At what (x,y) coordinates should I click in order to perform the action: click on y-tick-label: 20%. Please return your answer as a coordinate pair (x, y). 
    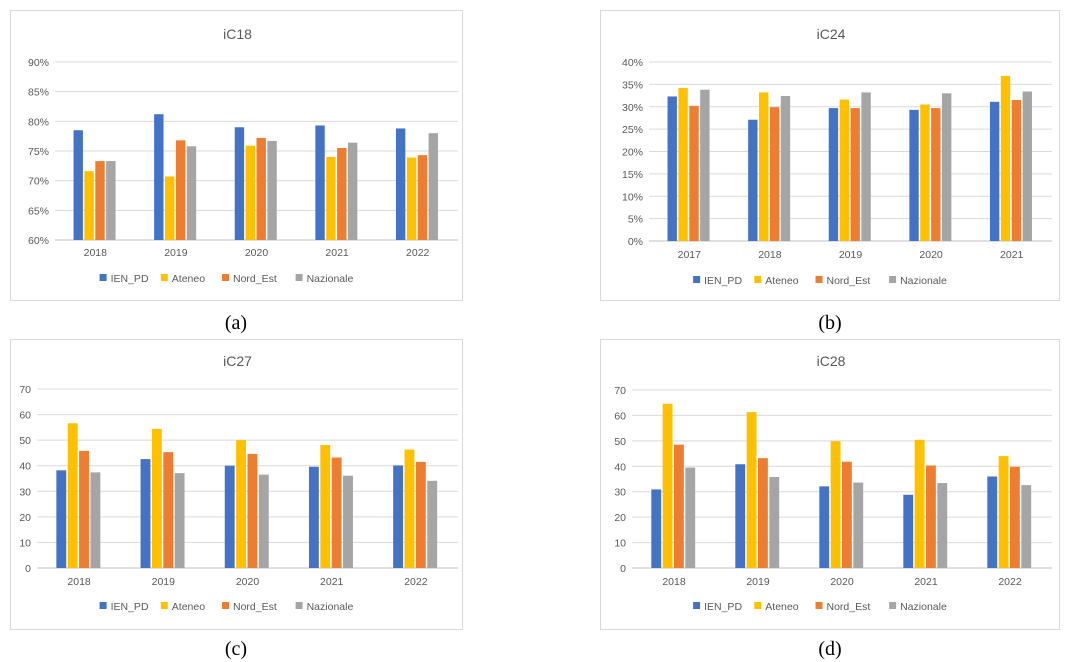
    Looking at the image, I should click on (632, 153).